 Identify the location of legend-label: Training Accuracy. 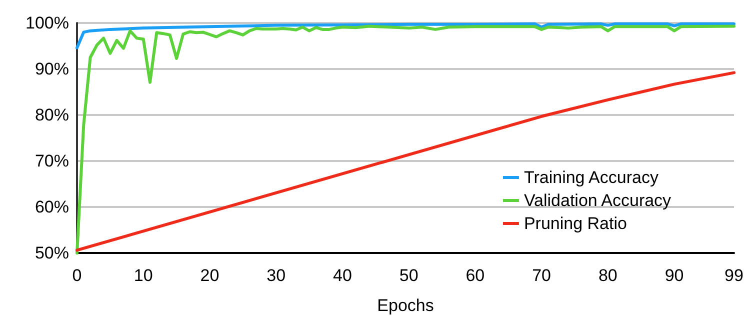
(591, 177).